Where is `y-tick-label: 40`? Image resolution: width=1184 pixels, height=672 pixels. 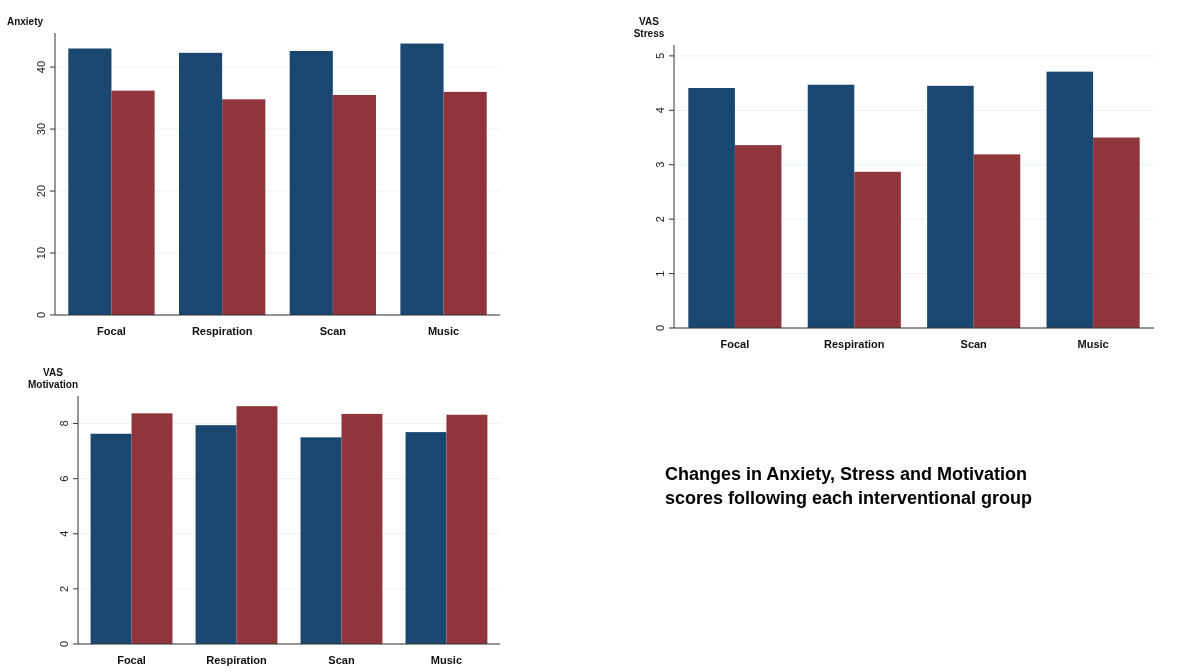 y-tick-label: 40 is located at coordinates (41, 67).